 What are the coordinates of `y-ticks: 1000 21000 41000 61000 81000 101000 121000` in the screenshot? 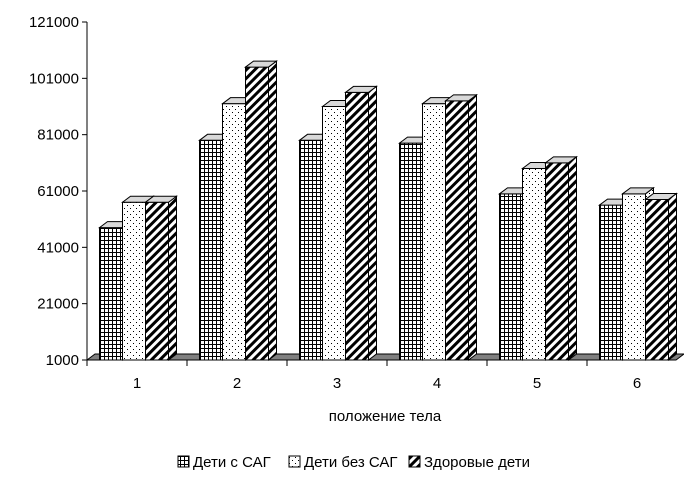 It's located at (58, 191).